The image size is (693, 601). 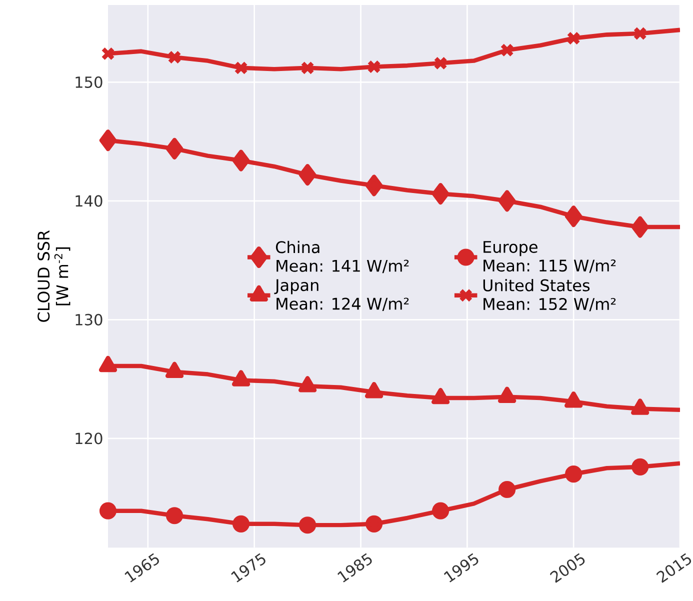 I want to click on y-axis-title: CLOUD SSR [W m$^{-2}$], so click(x=54, y=276).